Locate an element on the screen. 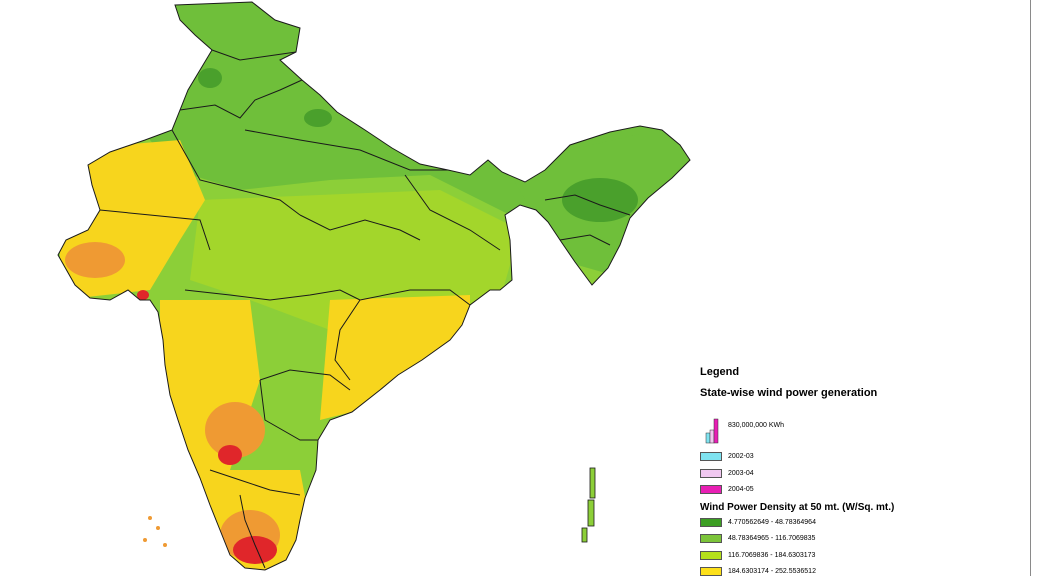 The width and height of the screenshot is (1038, 576). border-ne-states is located at coordinates (587, 220).